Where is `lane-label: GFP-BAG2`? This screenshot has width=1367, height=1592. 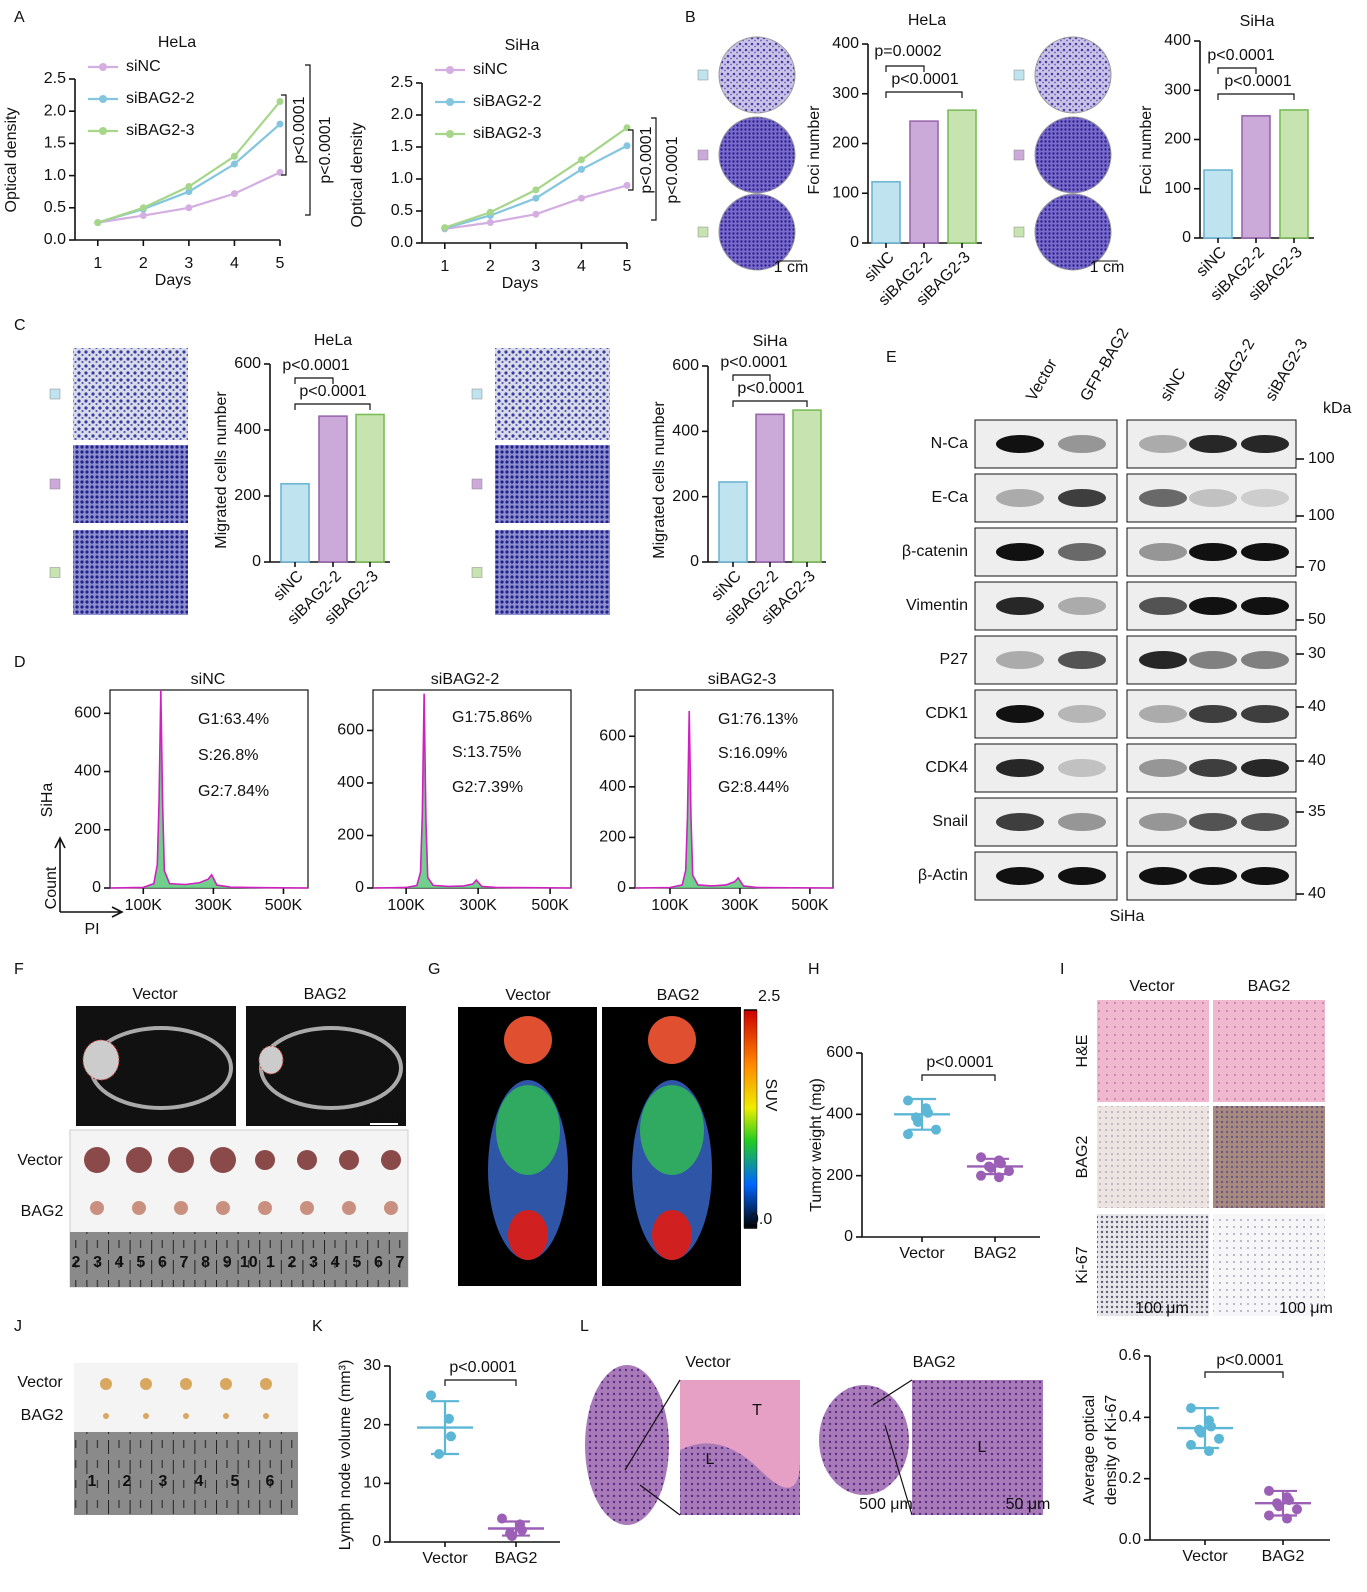
lane-label: GFP-BAG2 is located at coordinates (1104, 364).